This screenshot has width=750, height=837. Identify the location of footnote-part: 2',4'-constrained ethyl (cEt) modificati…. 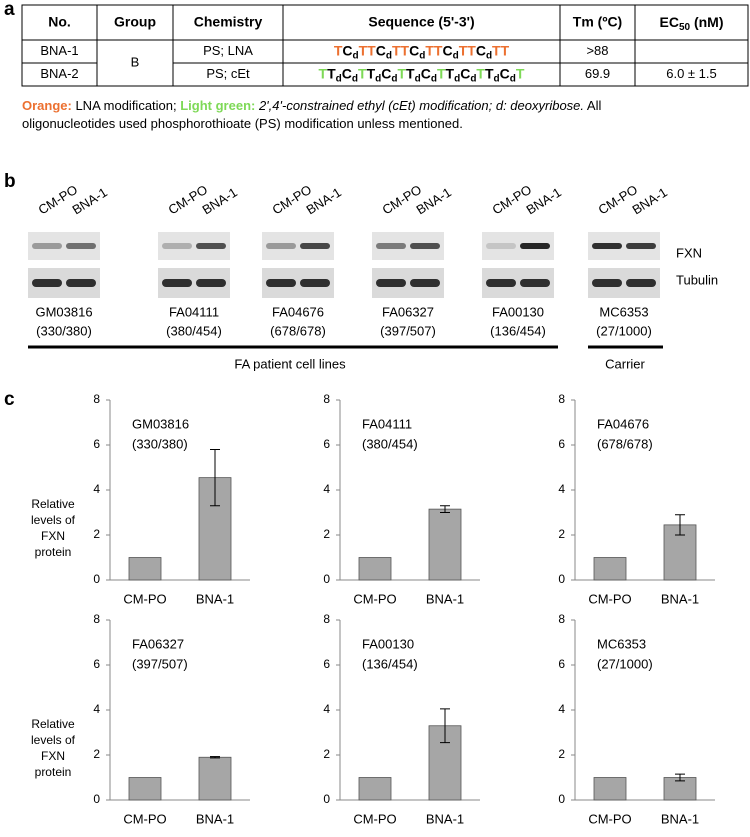
(419, 105).